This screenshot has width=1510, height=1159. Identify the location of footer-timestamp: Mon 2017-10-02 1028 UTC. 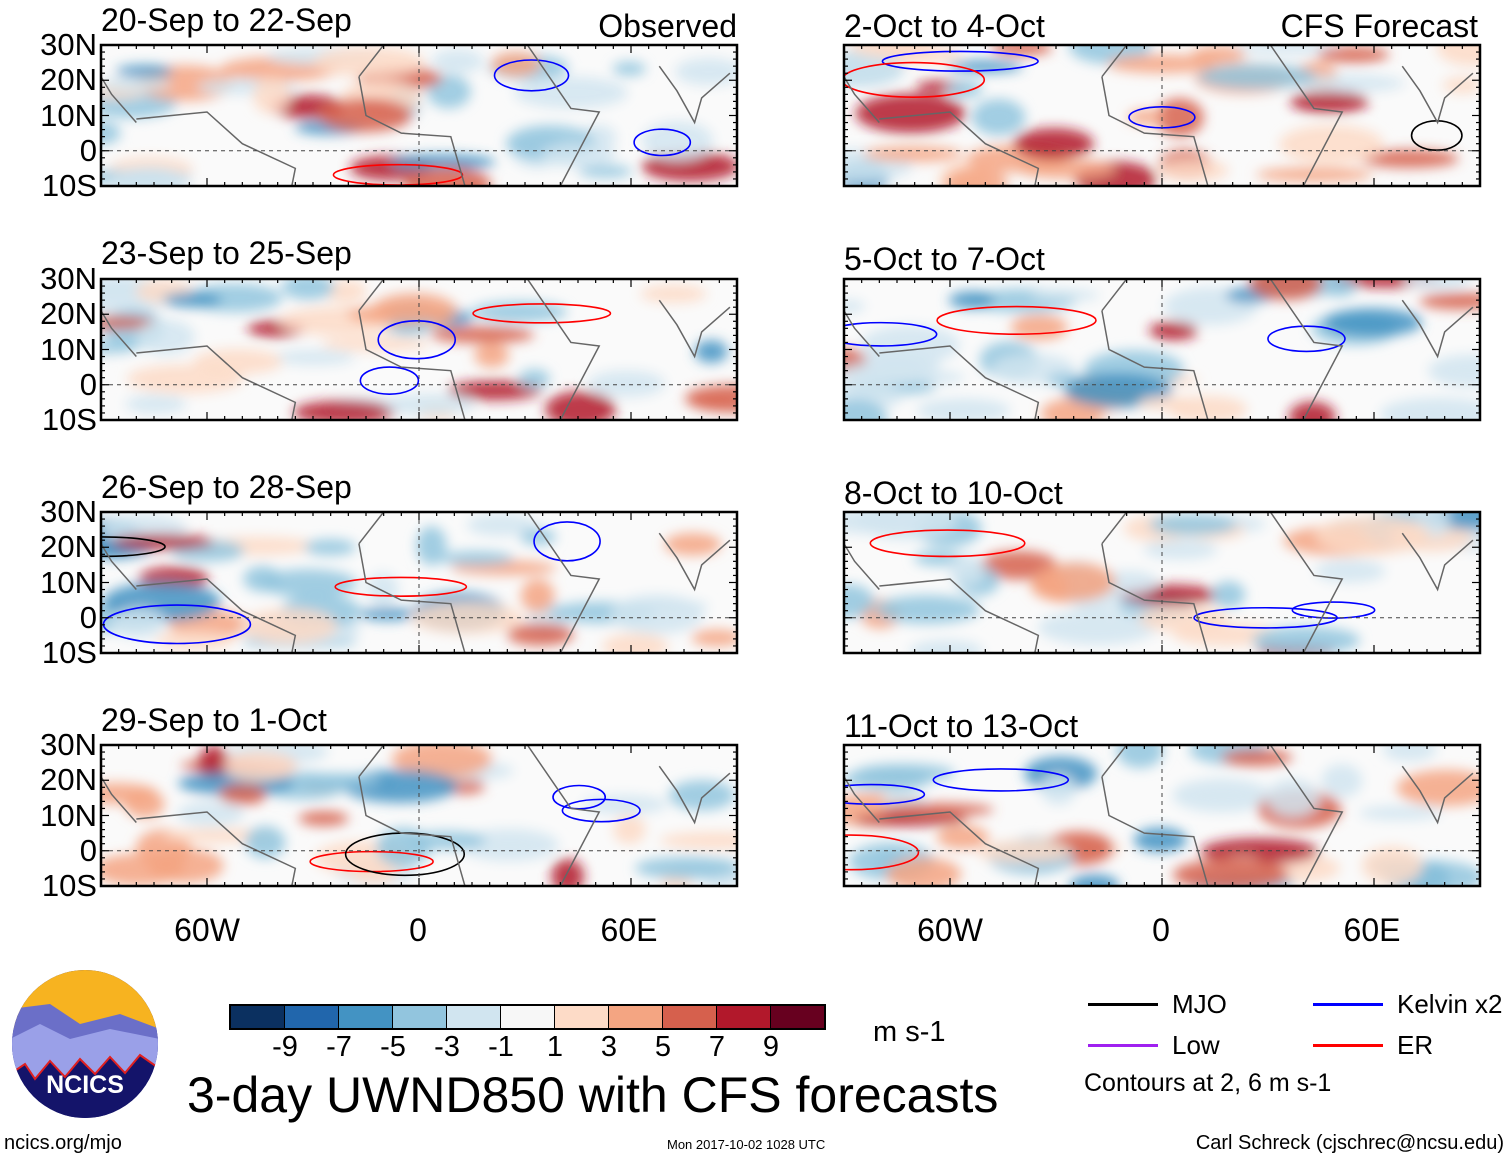
(746, 1144).